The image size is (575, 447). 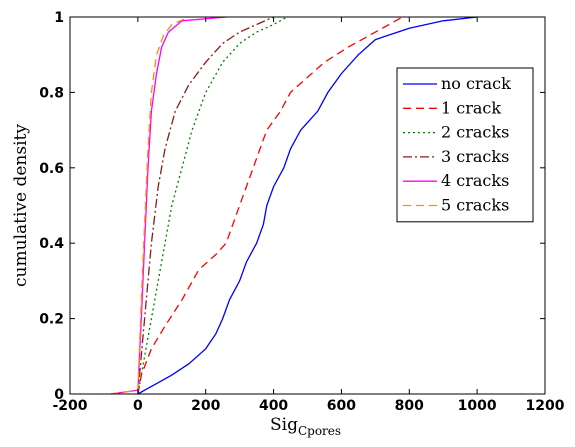 What do you see at coordinates (477, 406) in the screenshot?
I see `x-tick-label-6: 1000` at bounding box center [477, 406].